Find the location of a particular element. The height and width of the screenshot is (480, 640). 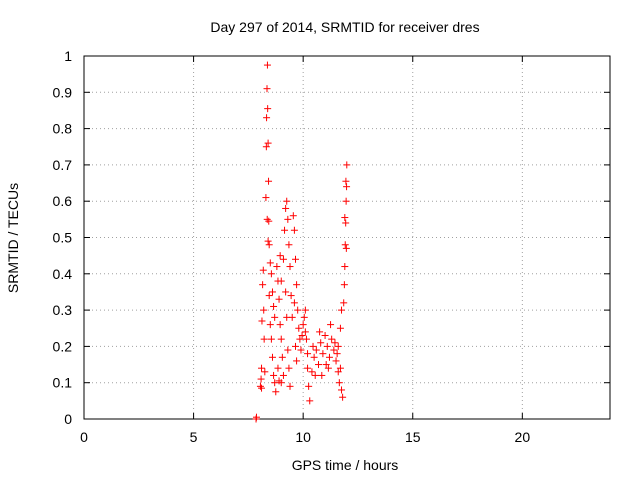

x-axis-label: GPS time / hours is located at coordinates (345, 465).